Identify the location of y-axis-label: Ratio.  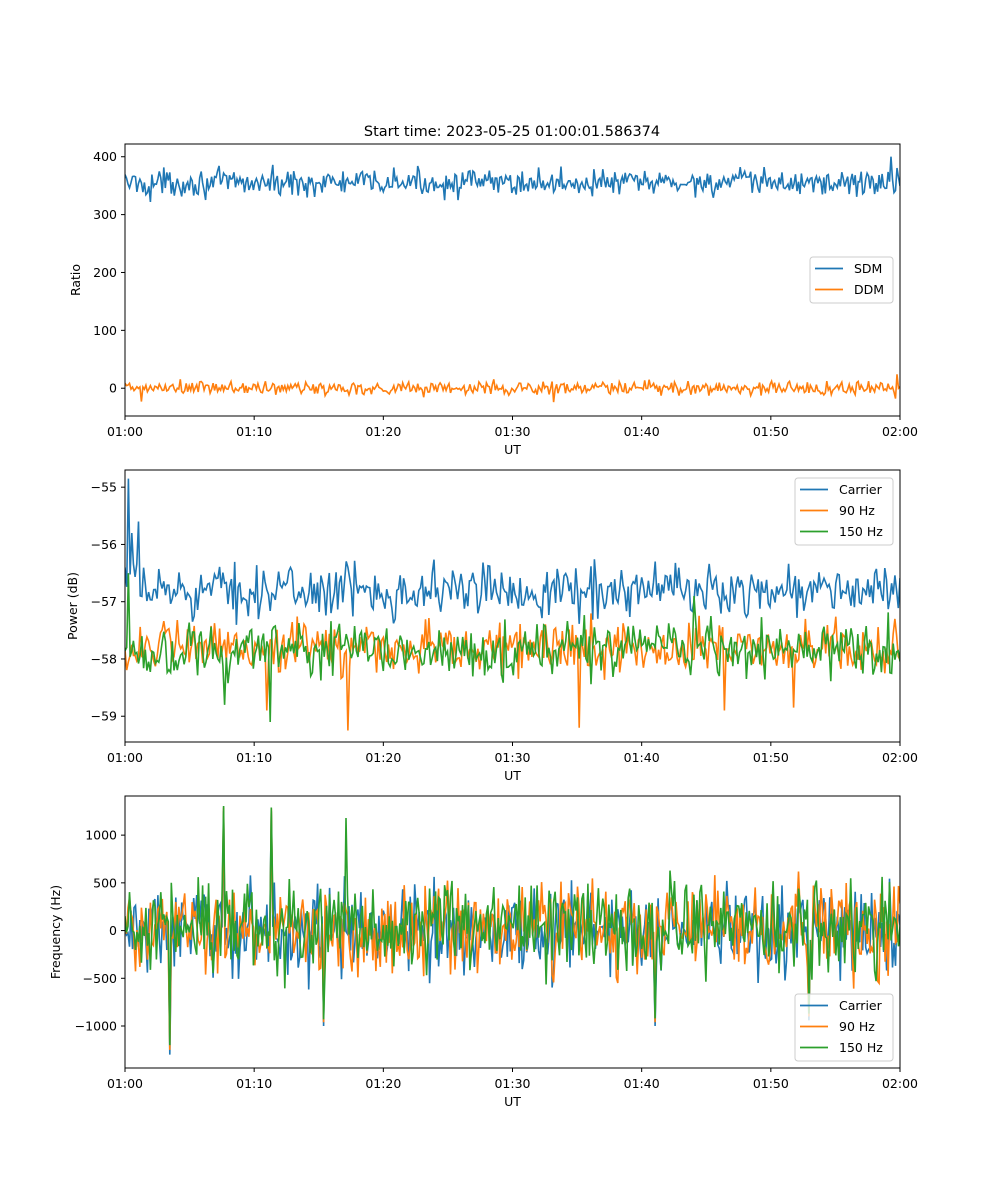
(75, 280).